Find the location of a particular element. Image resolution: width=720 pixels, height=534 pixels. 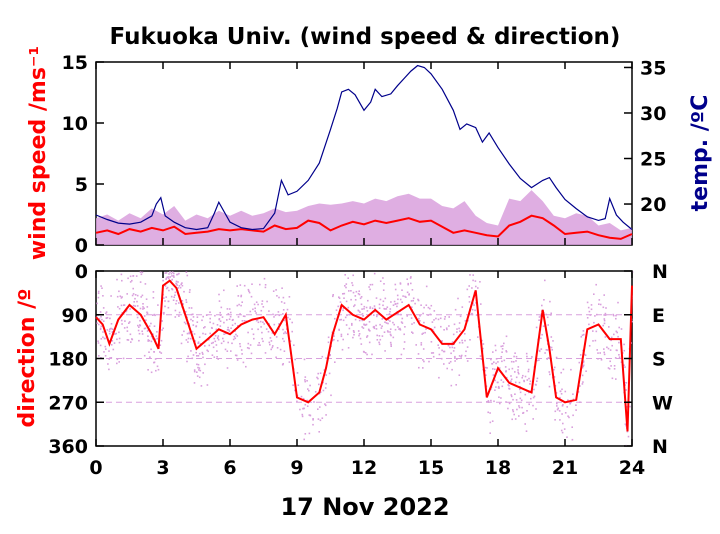

chart-title: Fukuoka Univ. (wind speed & direction) is located at coordinates (365, 37).